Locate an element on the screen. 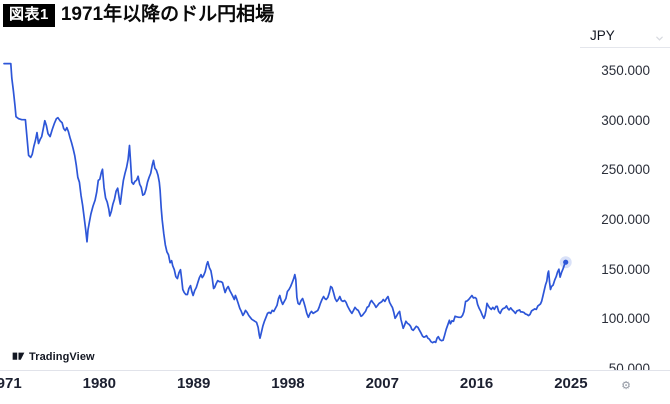 The height and width of the screenshot is (404, 670). figure-title-row: 図表1 1971年以降のドル円相場 is located at coordinates (138, 15).